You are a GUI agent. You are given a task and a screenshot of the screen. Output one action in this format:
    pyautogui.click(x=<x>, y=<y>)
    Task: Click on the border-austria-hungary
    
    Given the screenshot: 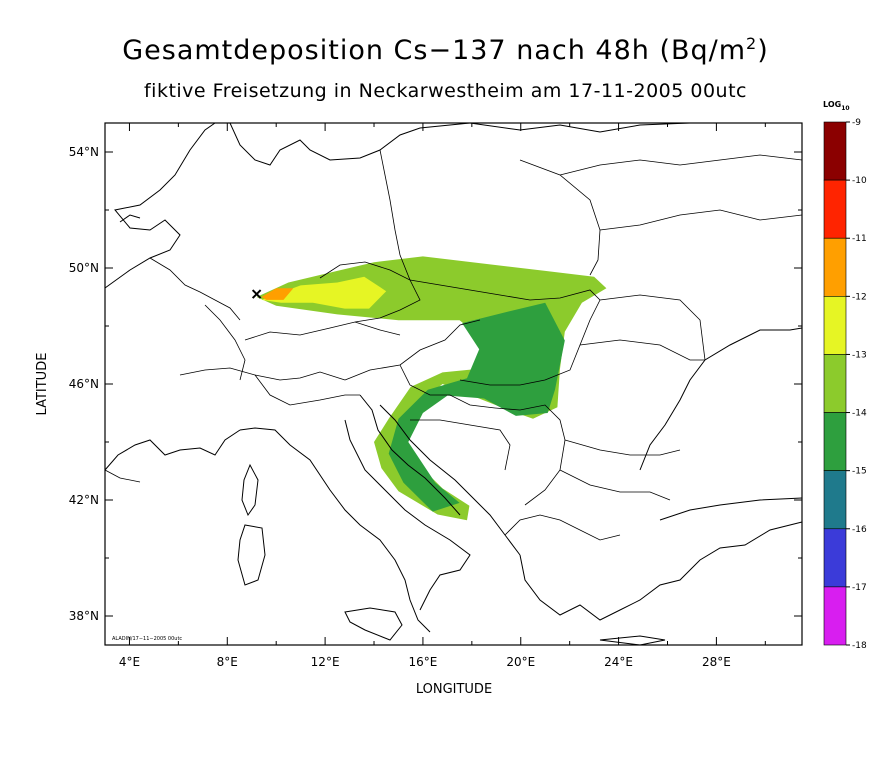 What is the action you would take?
    pyautogui.click(x=412, y=350)
    